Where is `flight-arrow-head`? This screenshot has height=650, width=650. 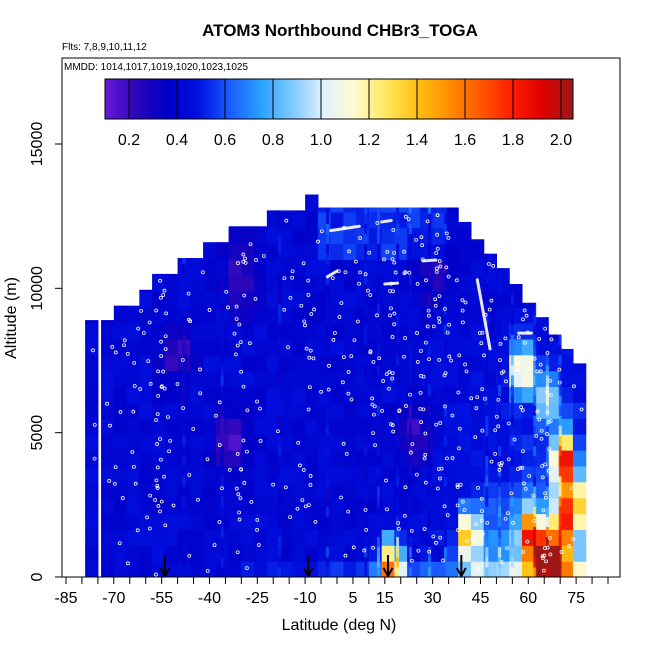
flight-arrow-head is located at coordinates (388, 573).